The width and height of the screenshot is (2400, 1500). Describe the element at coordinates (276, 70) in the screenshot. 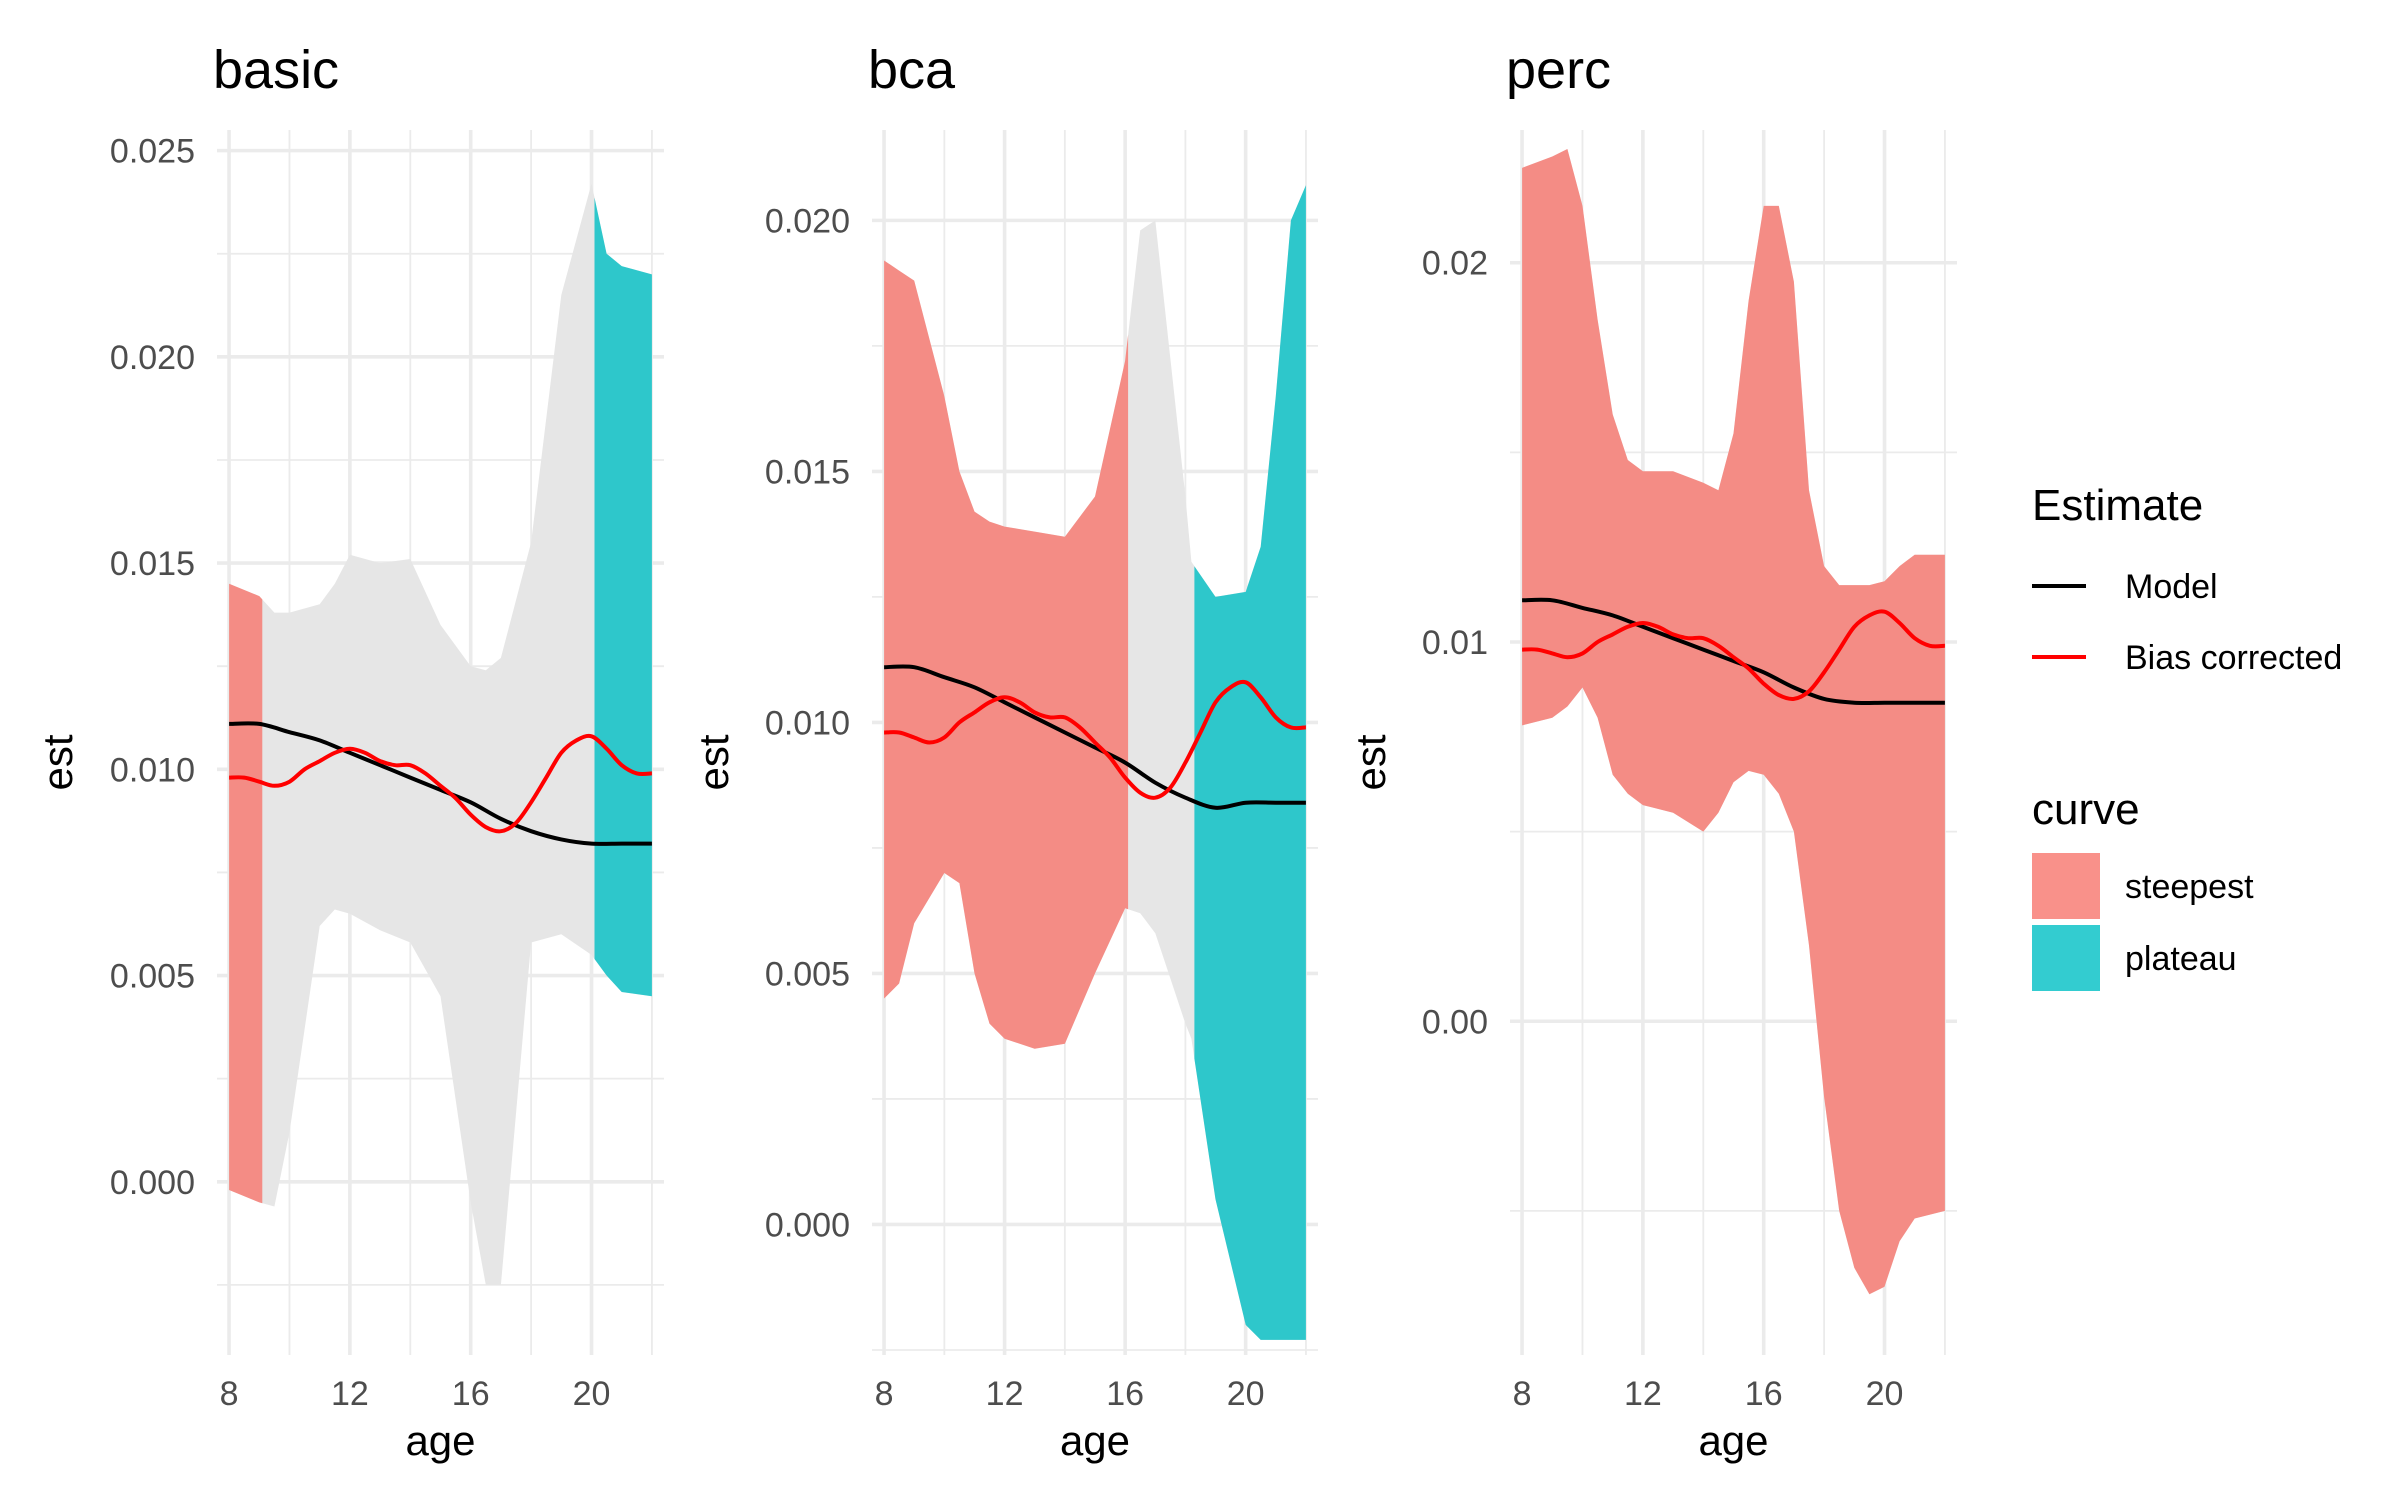

I see `panel-title: basic` at that location.